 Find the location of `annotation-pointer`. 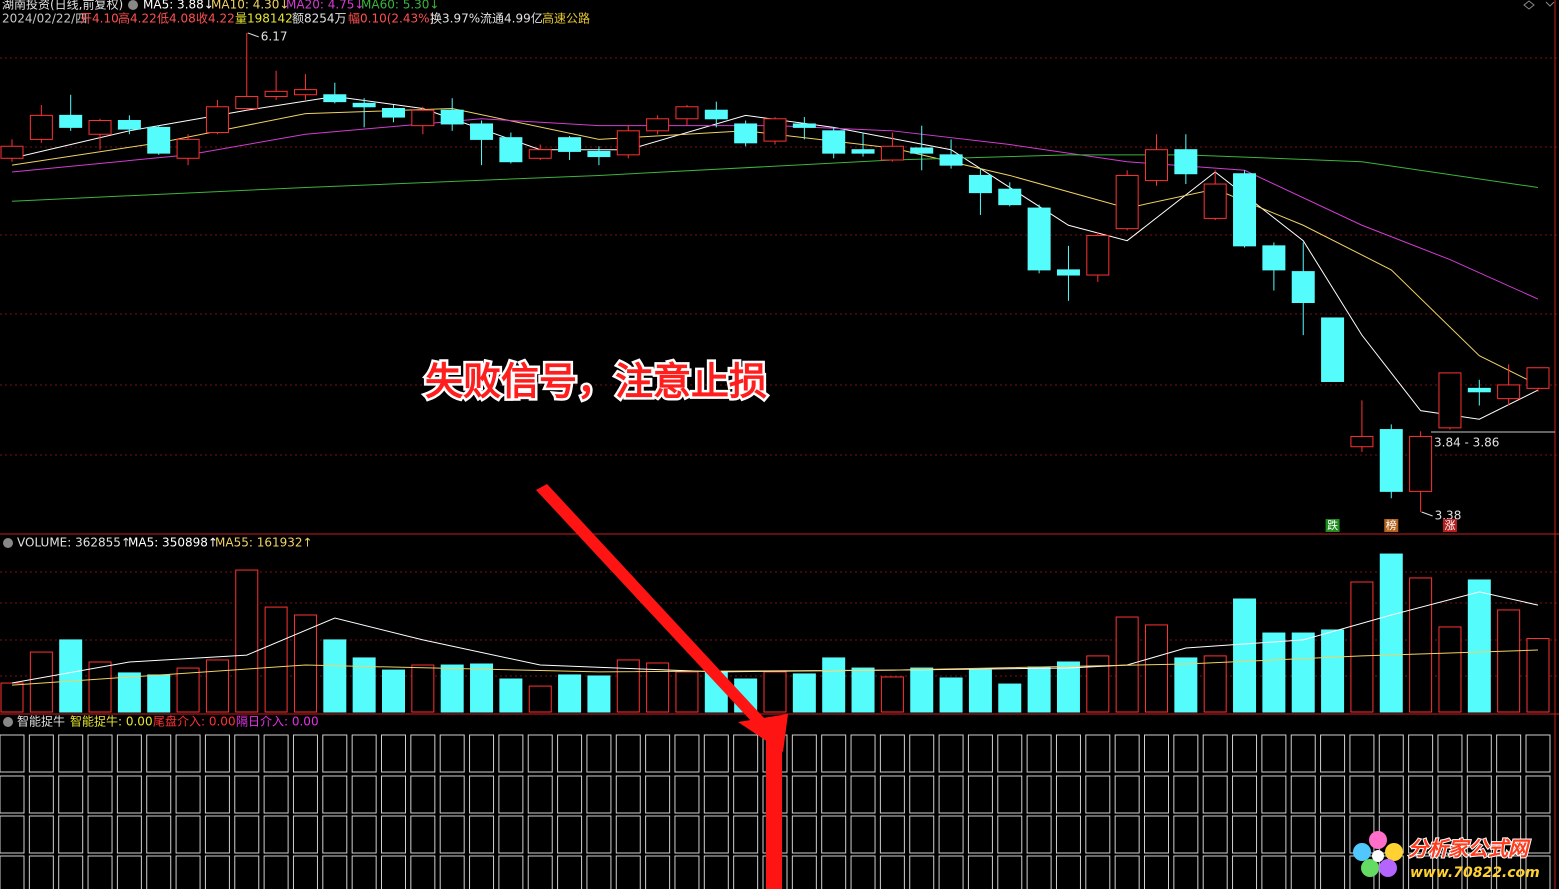

annotation-pointer is located at coordinates (253, 35).